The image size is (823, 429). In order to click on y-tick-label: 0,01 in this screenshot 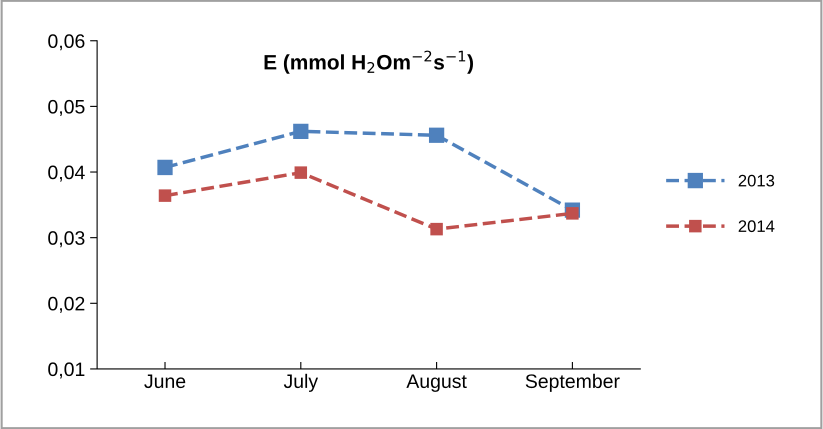, I will do `click(66, 370)`.